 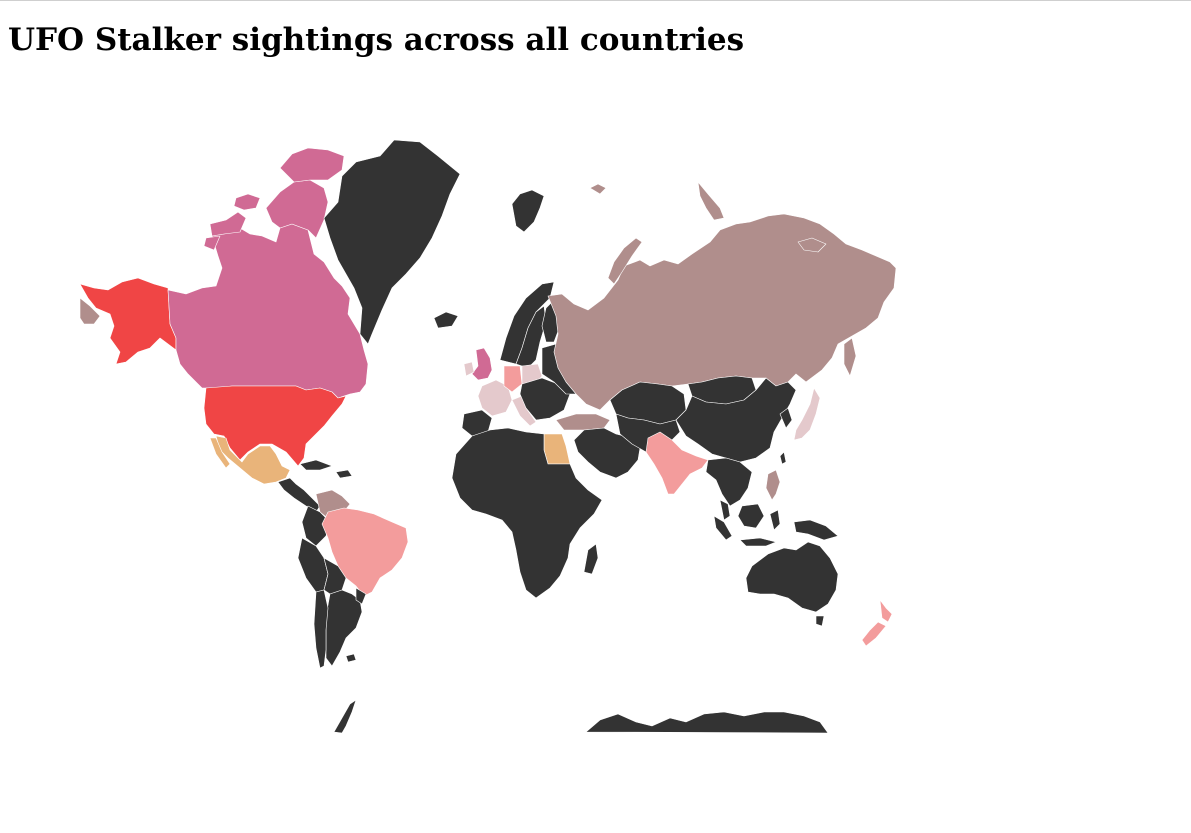 What do you see at coordinates (792, 577) in the screenshot?
I see `country-australia` at bounding box center [792, 577].